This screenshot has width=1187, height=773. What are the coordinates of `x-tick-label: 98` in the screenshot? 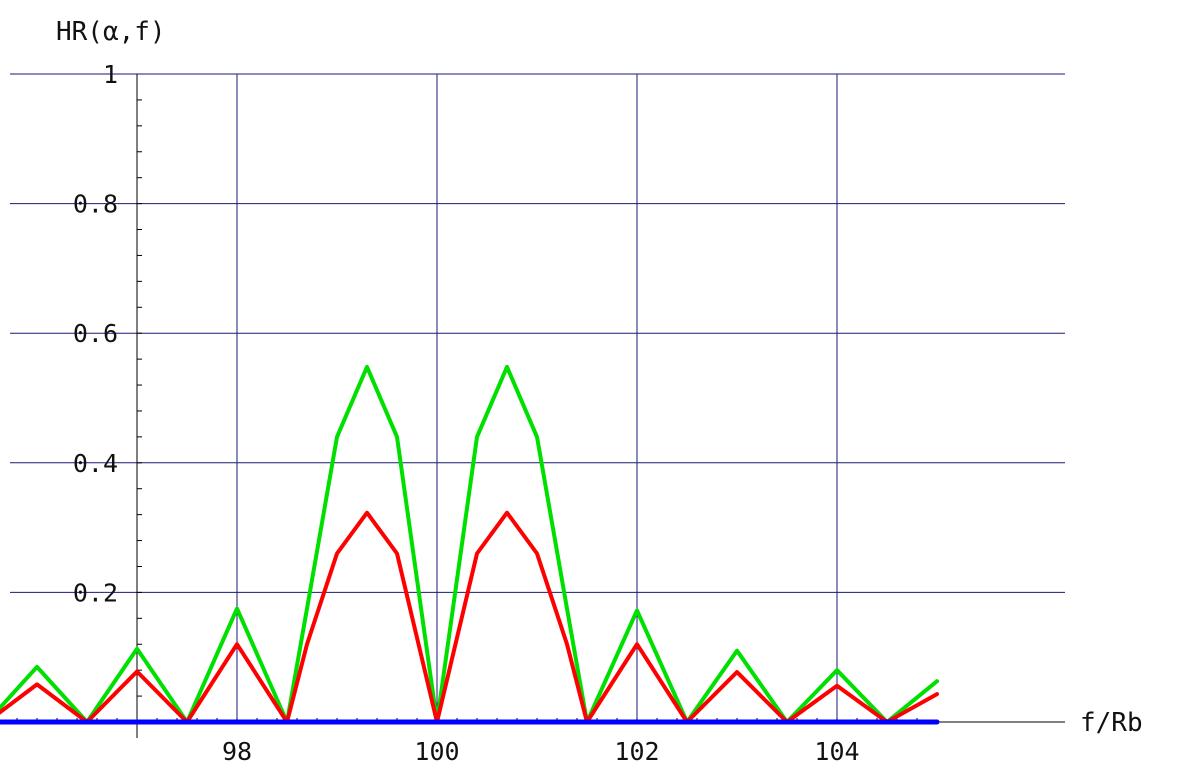 It's located at (237, 751).